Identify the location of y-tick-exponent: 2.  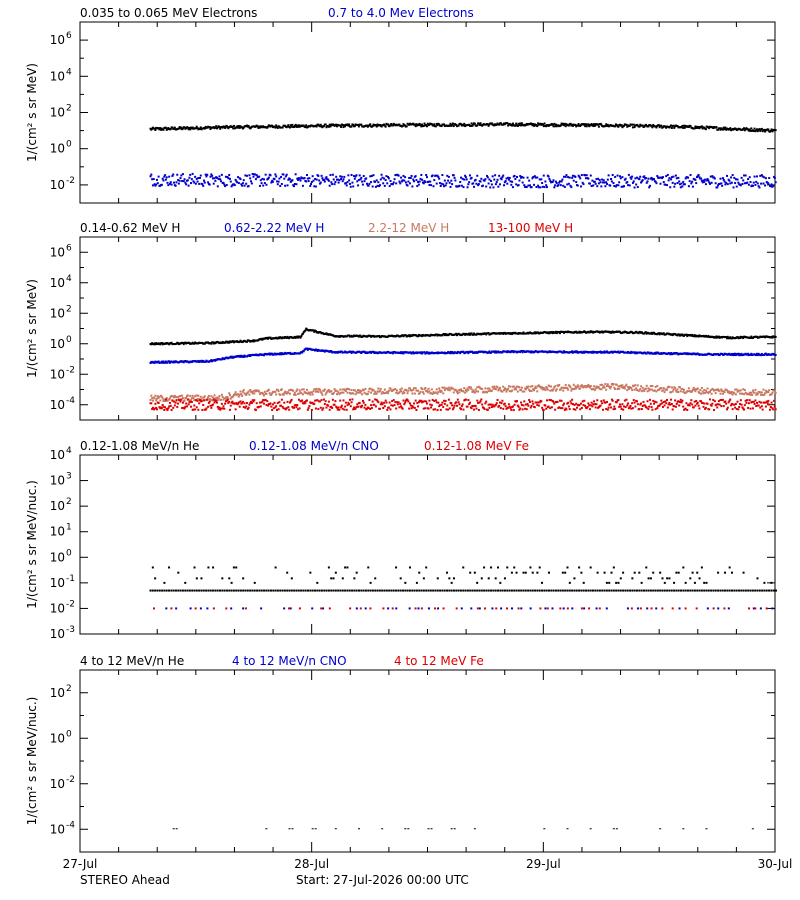
(69, 309).